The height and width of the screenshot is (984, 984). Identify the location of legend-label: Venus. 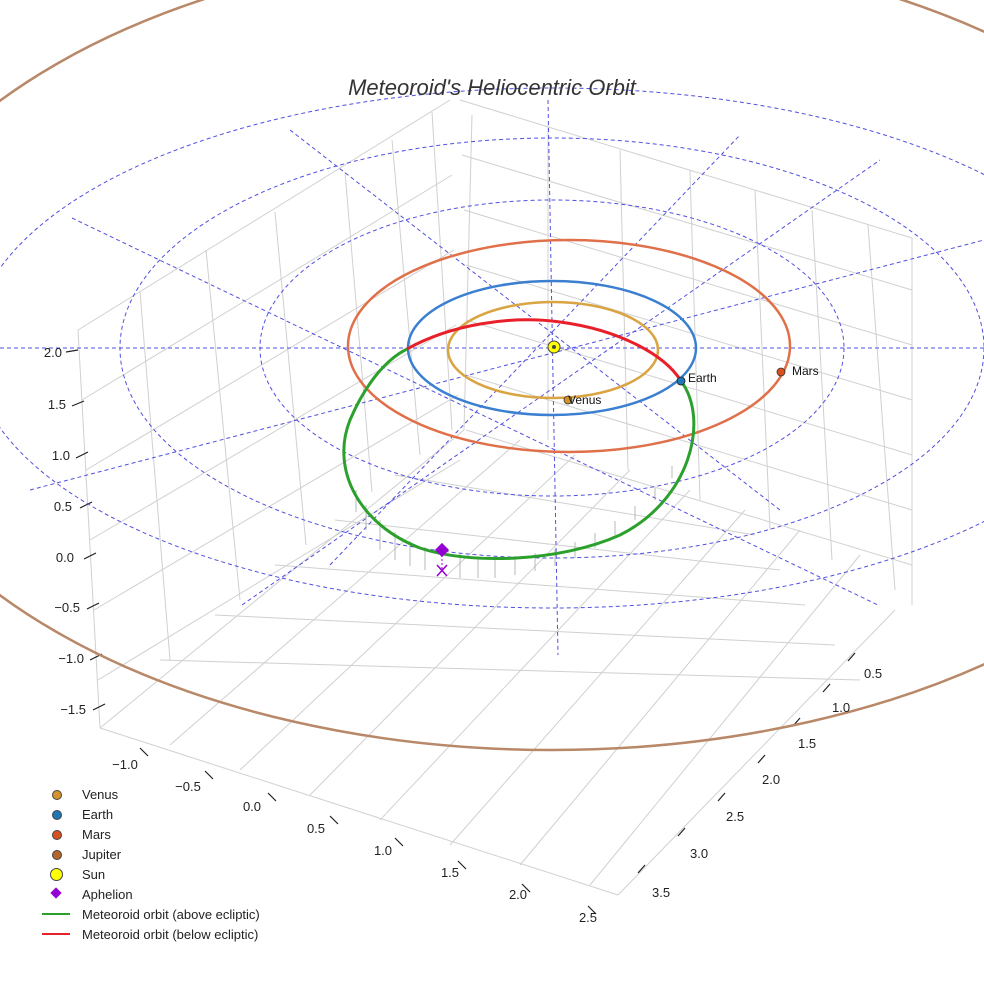
(100, 794).